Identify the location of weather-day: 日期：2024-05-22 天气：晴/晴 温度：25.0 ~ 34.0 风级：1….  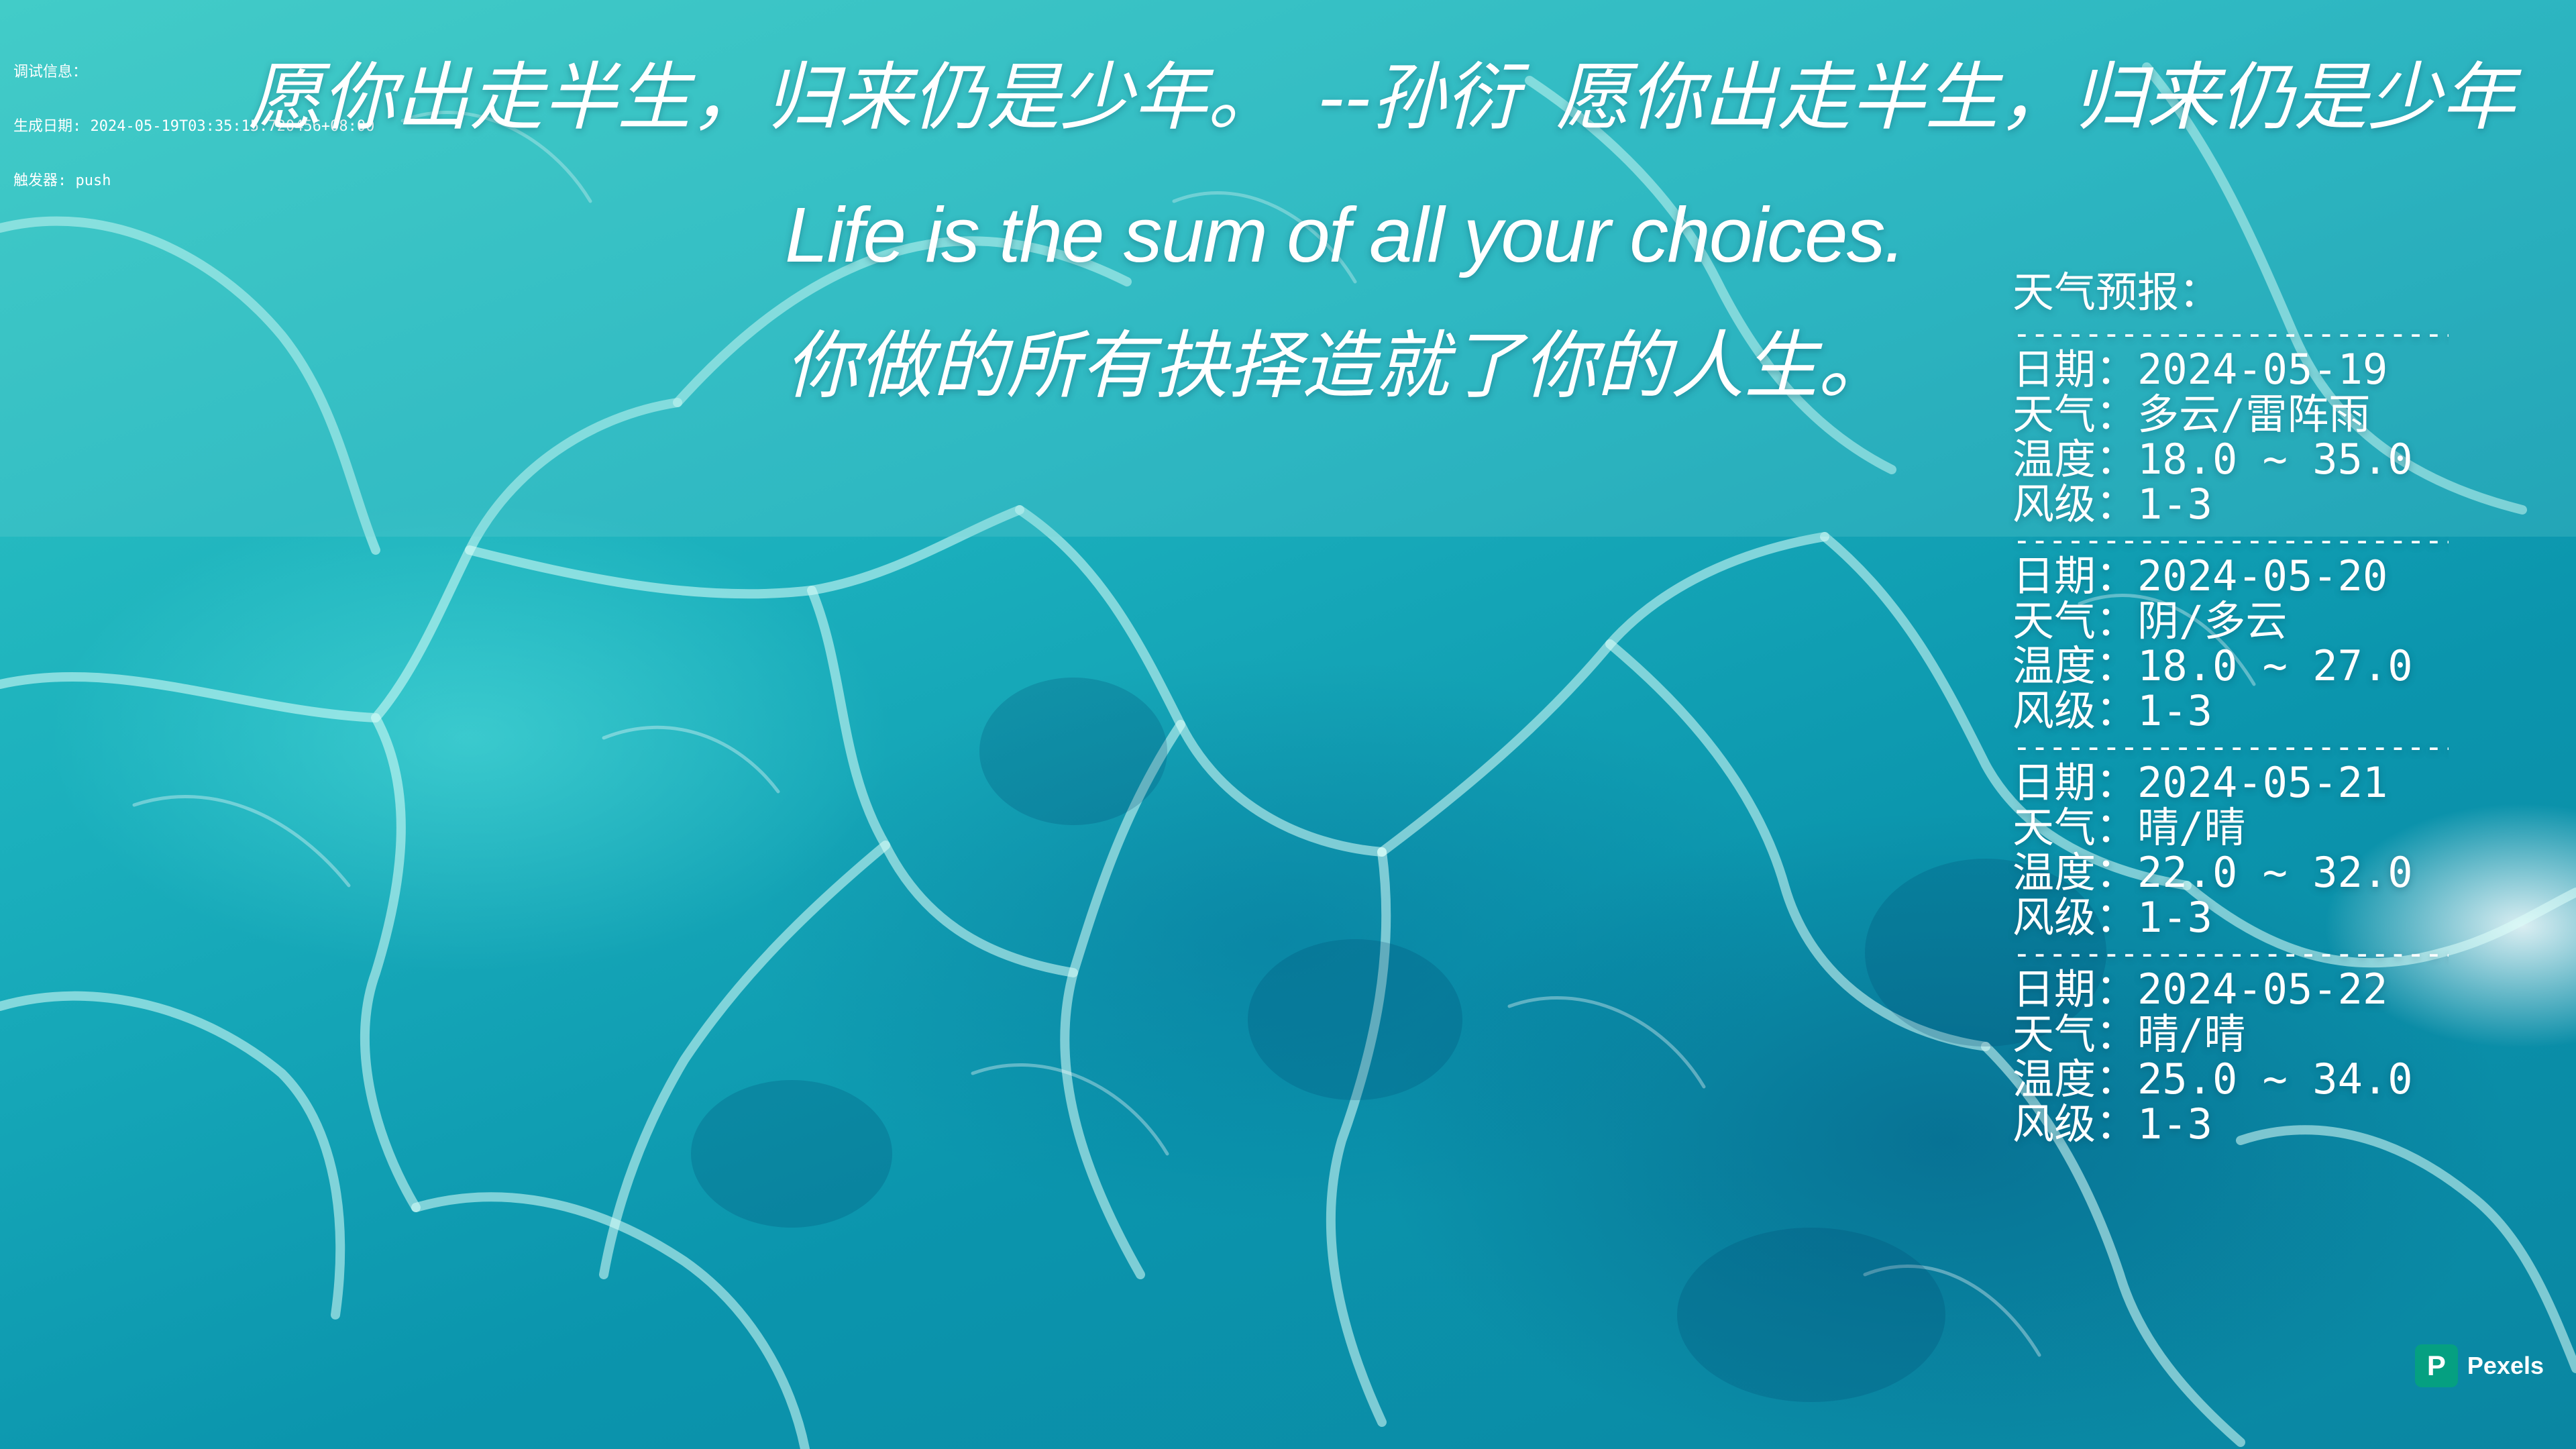
(2230, 1056).